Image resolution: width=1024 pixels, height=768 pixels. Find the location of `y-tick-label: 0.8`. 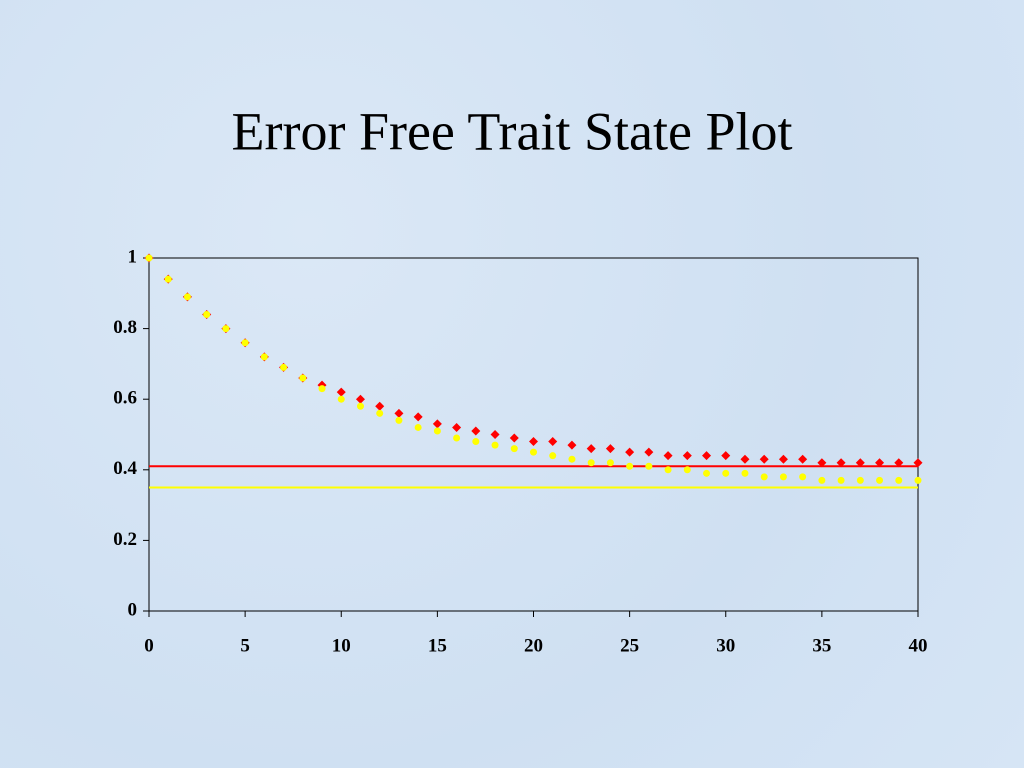

y-tick-label: 0.8 is located at coordinates (125, 327).